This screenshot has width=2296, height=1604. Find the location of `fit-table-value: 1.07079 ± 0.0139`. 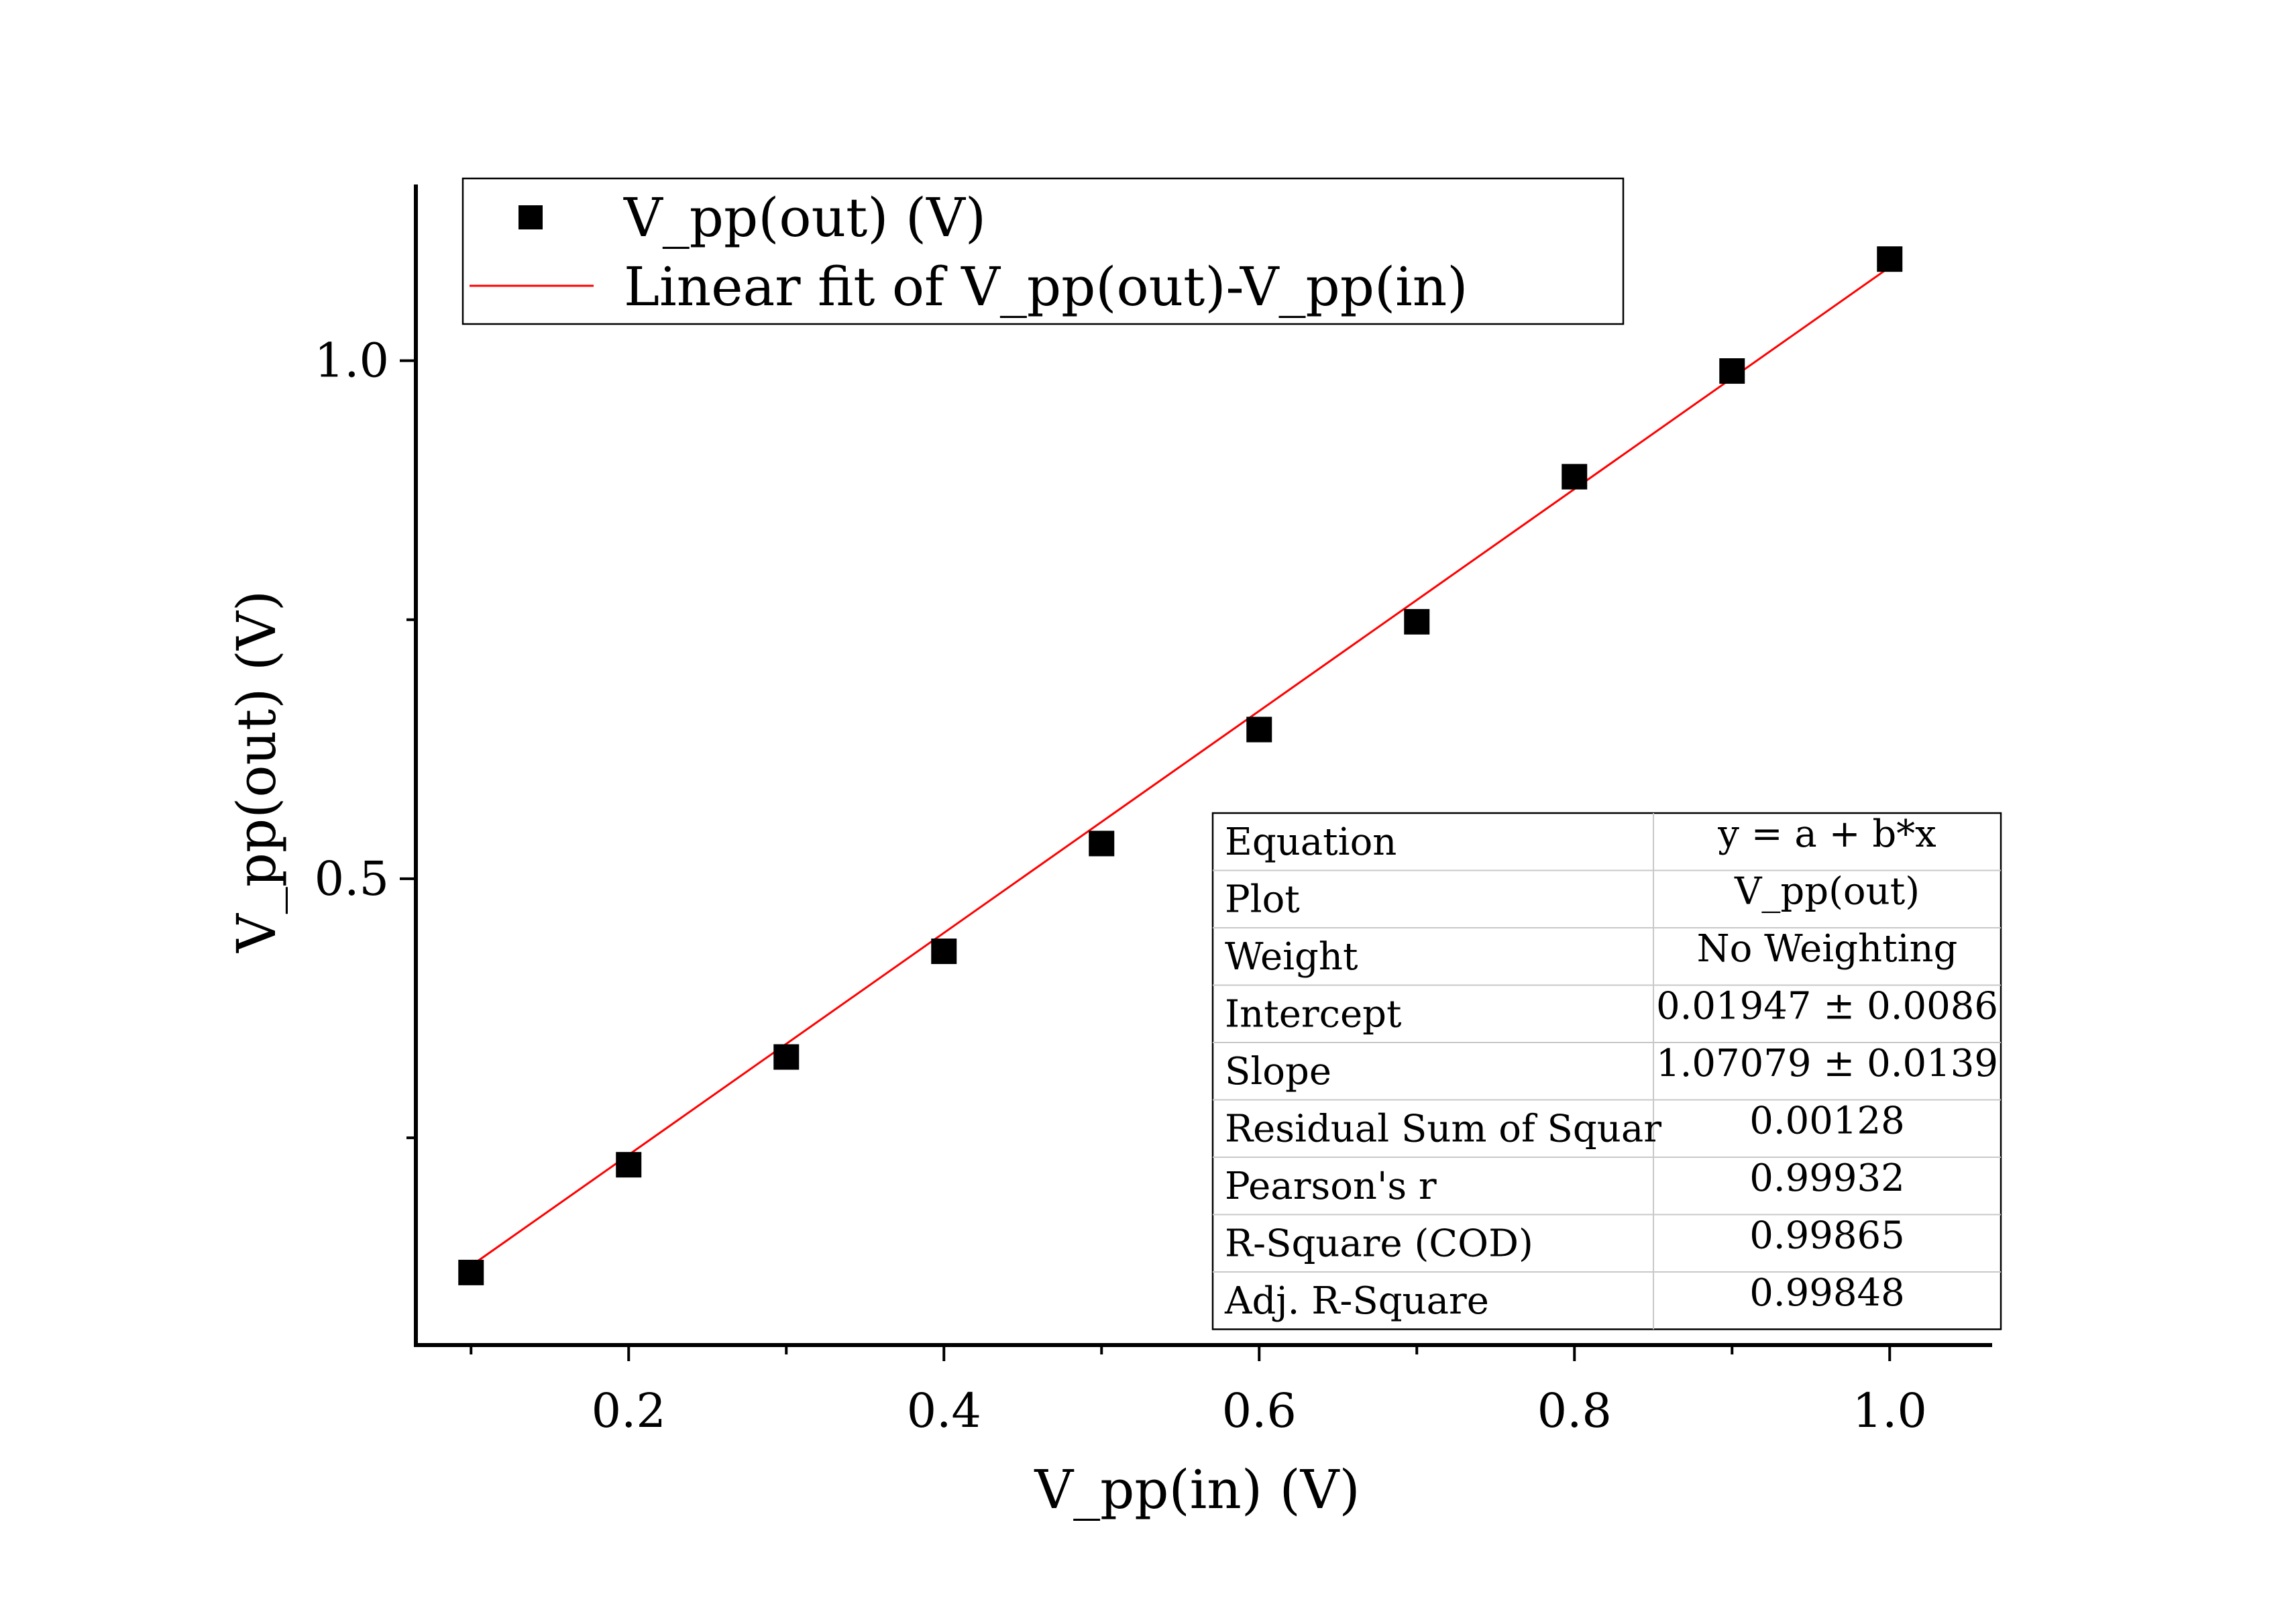

fit-table-value: 1.07079 ± 0.0139 is located at coordinates (1827, 1063).